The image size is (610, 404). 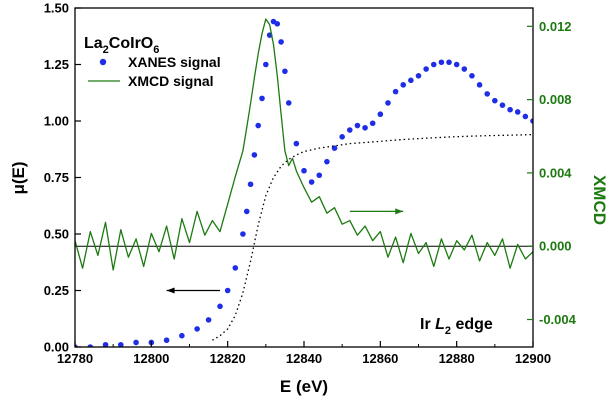 What do you see at coordinates (599, 200) in the screenshot?
I see `y2-axis-title: XMCD` at bounding box center [599, 200].